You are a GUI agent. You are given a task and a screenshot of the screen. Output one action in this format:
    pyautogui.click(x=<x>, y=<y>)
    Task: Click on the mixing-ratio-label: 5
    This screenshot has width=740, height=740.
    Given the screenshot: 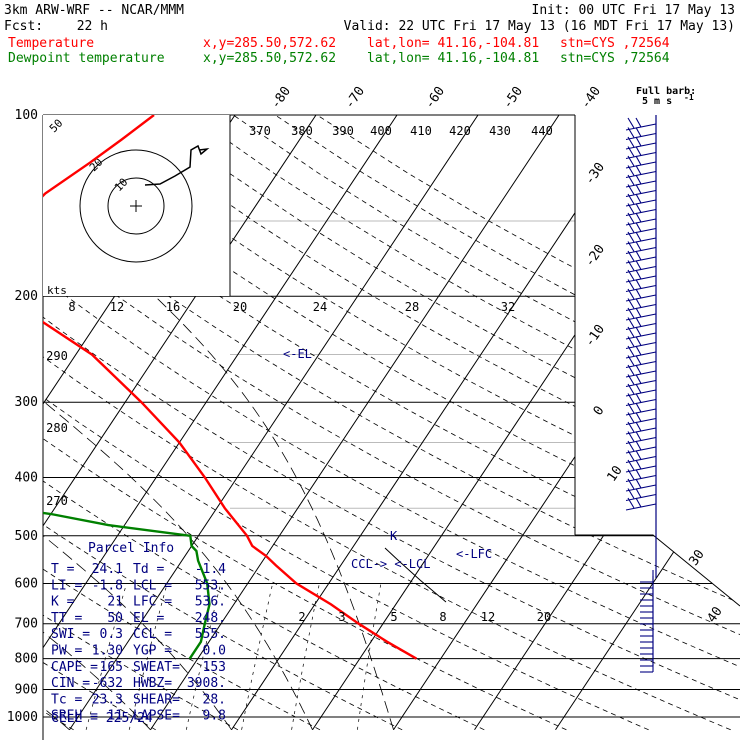 What is the action you would take?
    pyautogui.click(x=393, y=617)
    